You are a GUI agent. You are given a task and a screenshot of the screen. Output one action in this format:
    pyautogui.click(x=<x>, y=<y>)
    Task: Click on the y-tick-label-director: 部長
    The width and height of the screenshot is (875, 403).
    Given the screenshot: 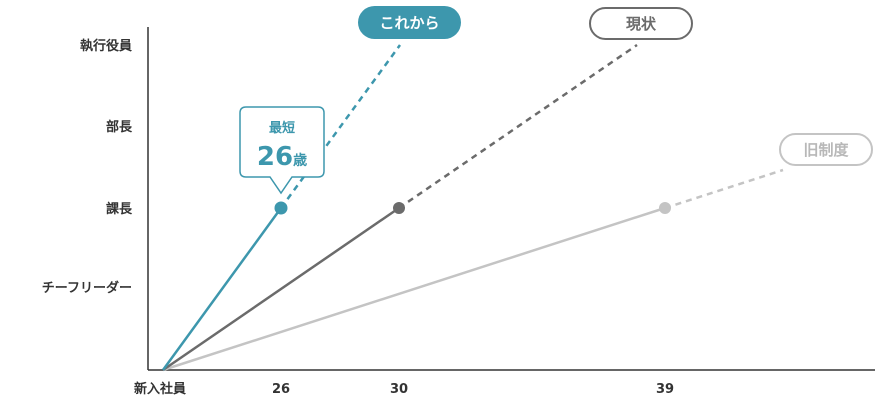 What is the action you would take?
    pyautogui.click(x=119, y=127)
    